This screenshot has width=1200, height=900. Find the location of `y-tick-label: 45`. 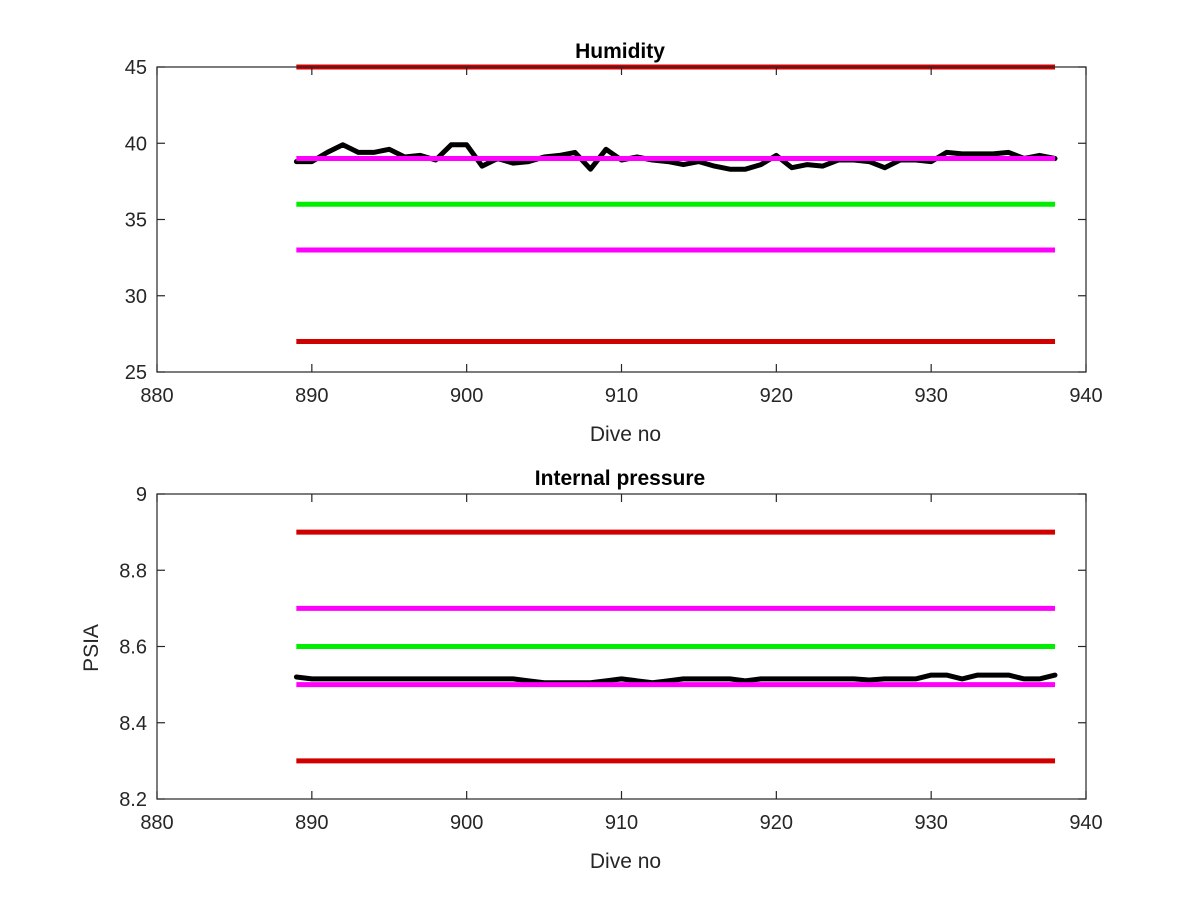

y-tick-label: 45 is located at coordinates (136, 68).